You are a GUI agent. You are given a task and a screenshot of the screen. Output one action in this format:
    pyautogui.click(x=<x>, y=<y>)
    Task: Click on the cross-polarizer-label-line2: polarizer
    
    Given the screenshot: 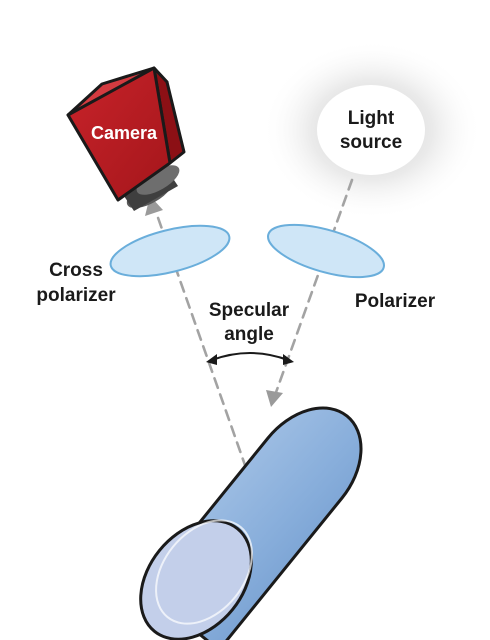 What is the action you would take?
    pyautogui.click(x=76, y=295)
    